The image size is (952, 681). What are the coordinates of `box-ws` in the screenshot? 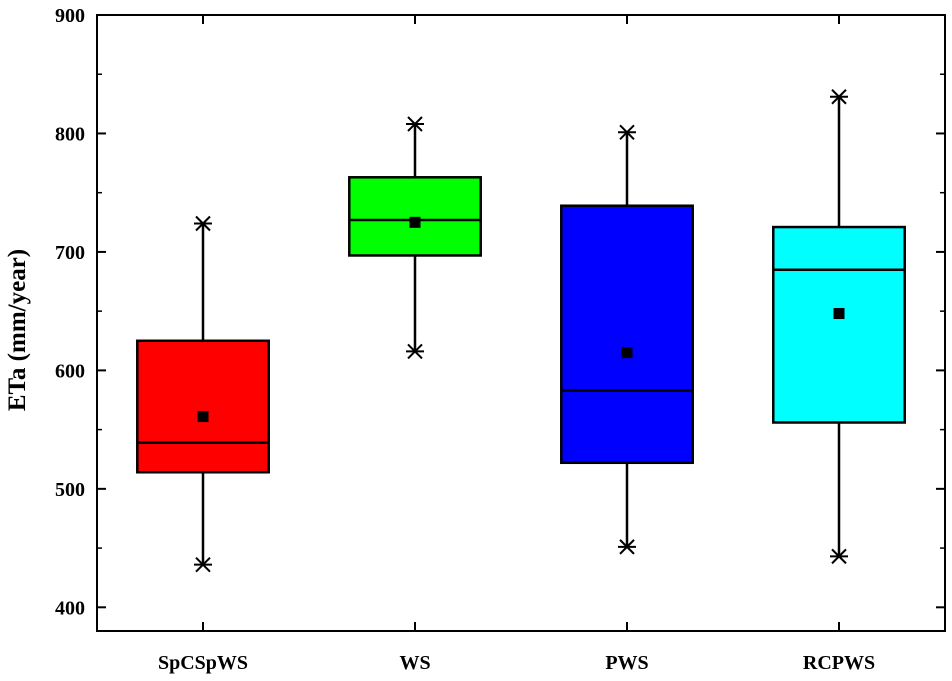 It's located at (415, 238).